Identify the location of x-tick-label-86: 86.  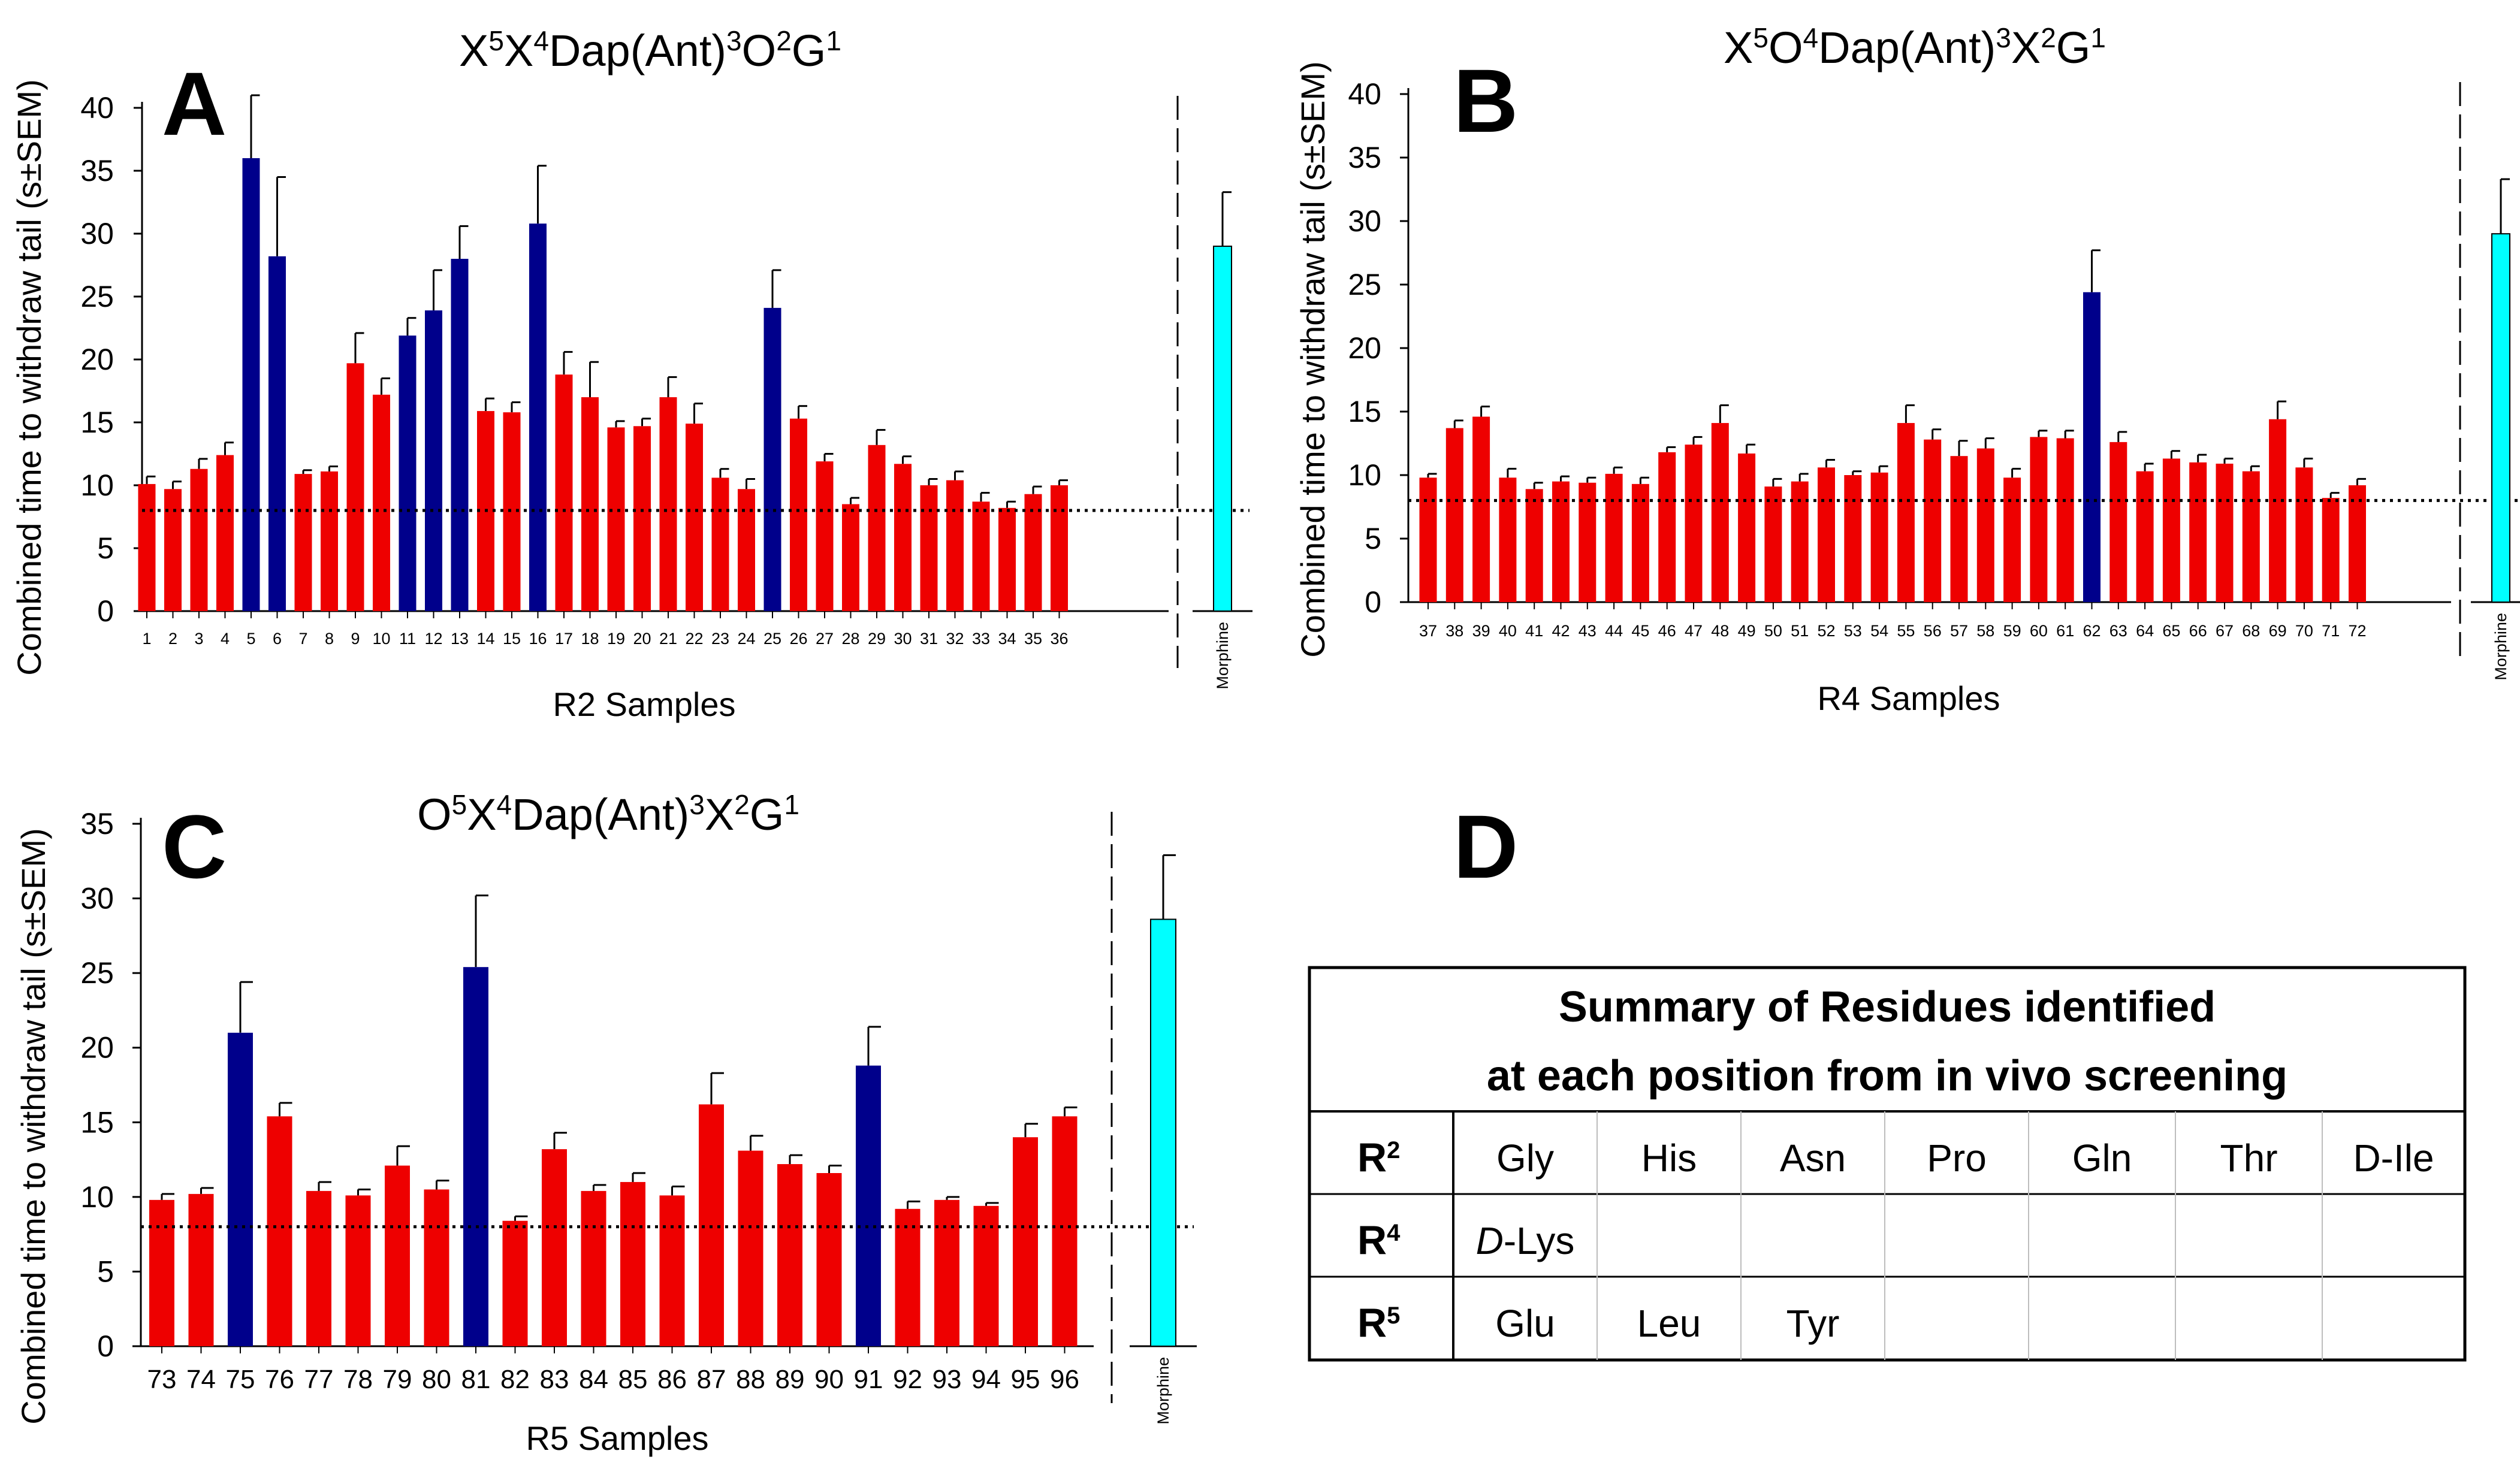
(672, 1379).